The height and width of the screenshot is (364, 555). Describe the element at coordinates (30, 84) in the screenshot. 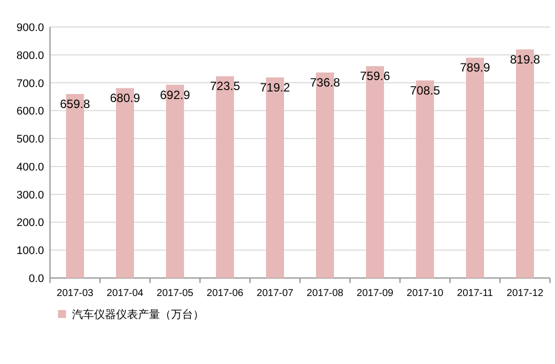

I see `y-tick-label: 700.0` at that location.